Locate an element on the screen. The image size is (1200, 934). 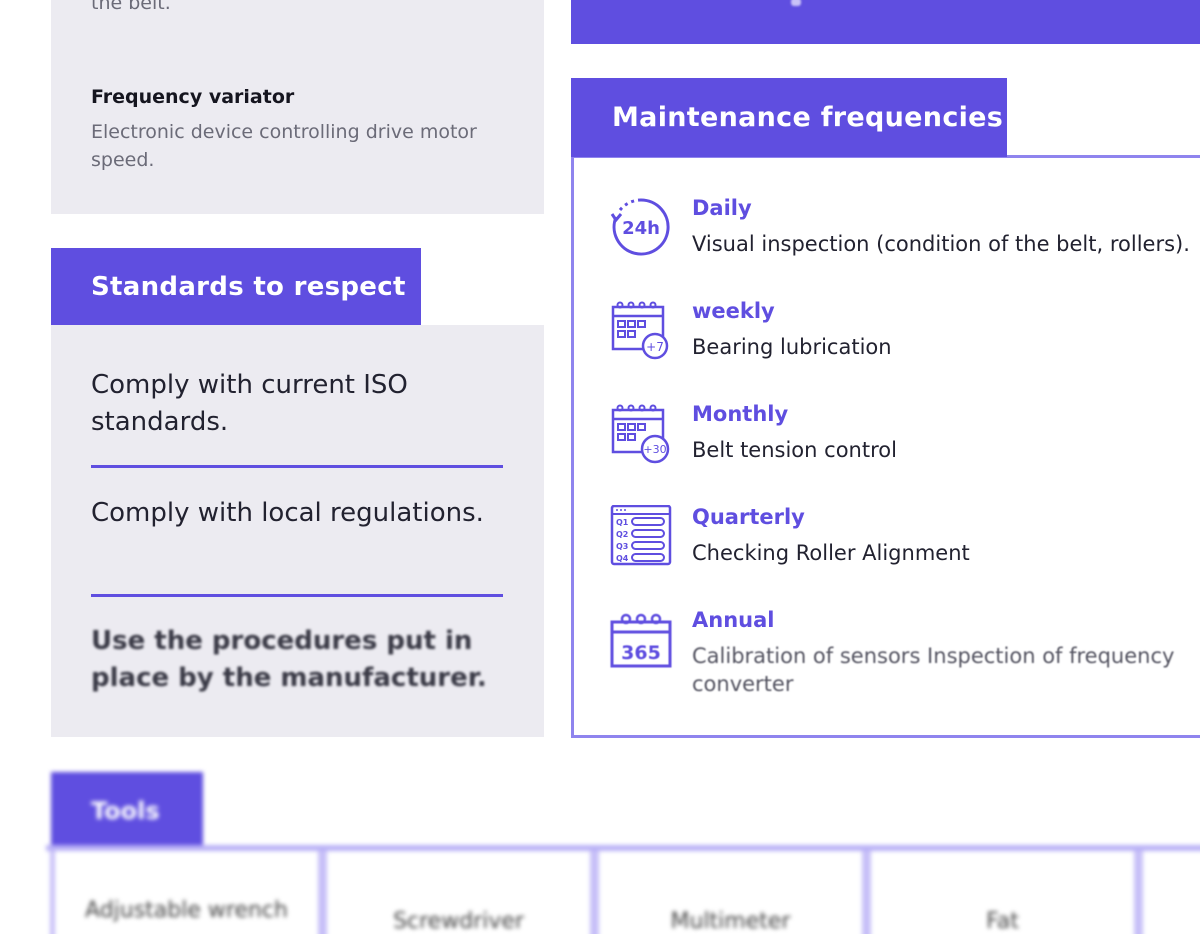
frequency-row-monthly: +30 Monthly Belt tension control is located at coordinates (905, 437).